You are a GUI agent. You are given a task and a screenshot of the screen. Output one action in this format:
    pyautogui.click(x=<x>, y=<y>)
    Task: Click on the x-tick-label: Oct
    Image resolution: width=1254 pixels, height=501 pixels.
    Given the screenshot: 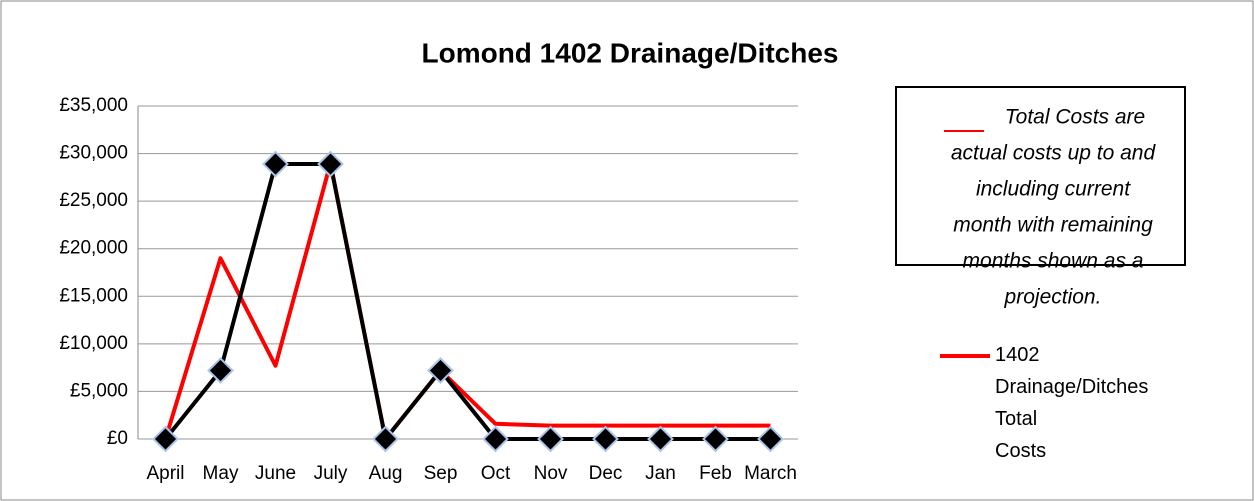 What is the action you would take?
    pyautogui.click(x=496, y=473)
    